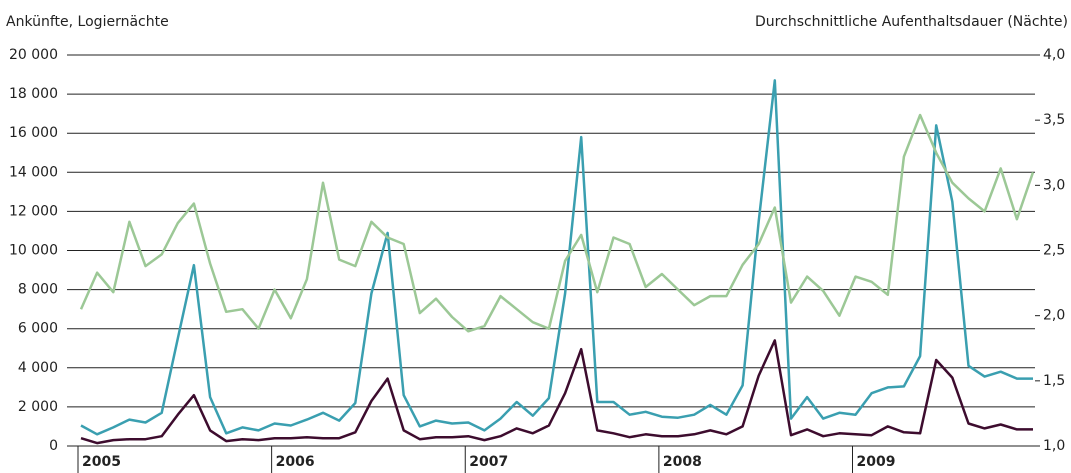 This screenshot has height=473, width=1071. What do you see at coordinates (295, 462) in the screenshot?
I see `x-tick-label: 2006` at bounding box center [295, 462].